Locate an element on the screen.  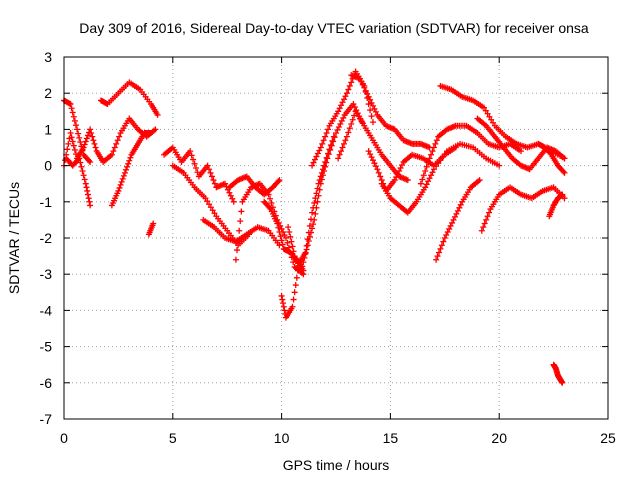
y-tick-label: -7 is located at coordinates (46, 419).